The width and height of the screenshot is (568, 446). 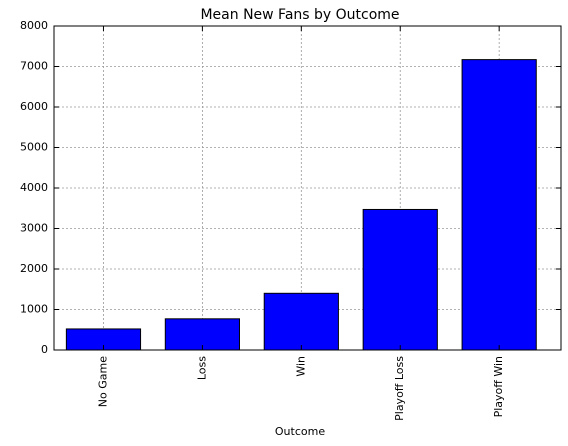 What do you see at coordinates (34, 268) in the screenshot?
I see `y-tick-label: 2000` at bounding box center [34, 268].